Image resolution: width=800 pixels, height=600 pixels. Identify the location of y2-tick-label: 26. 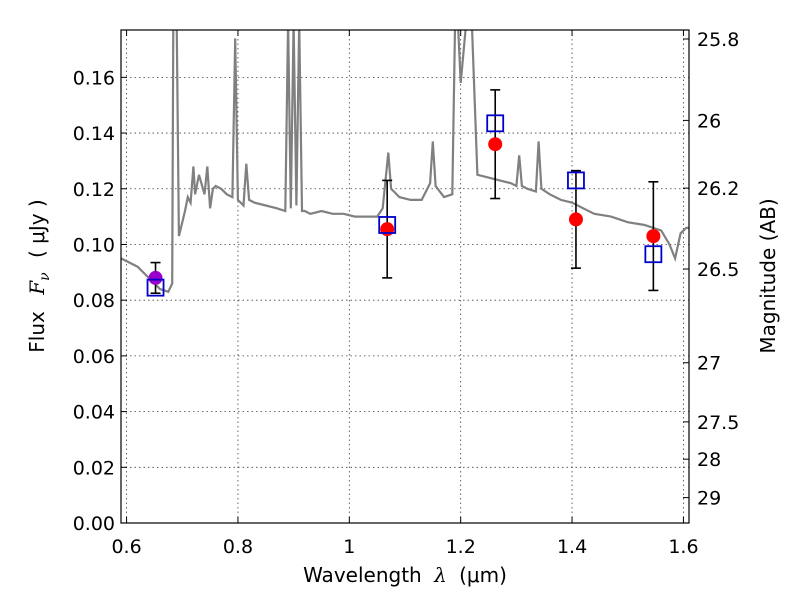
(709, 121).